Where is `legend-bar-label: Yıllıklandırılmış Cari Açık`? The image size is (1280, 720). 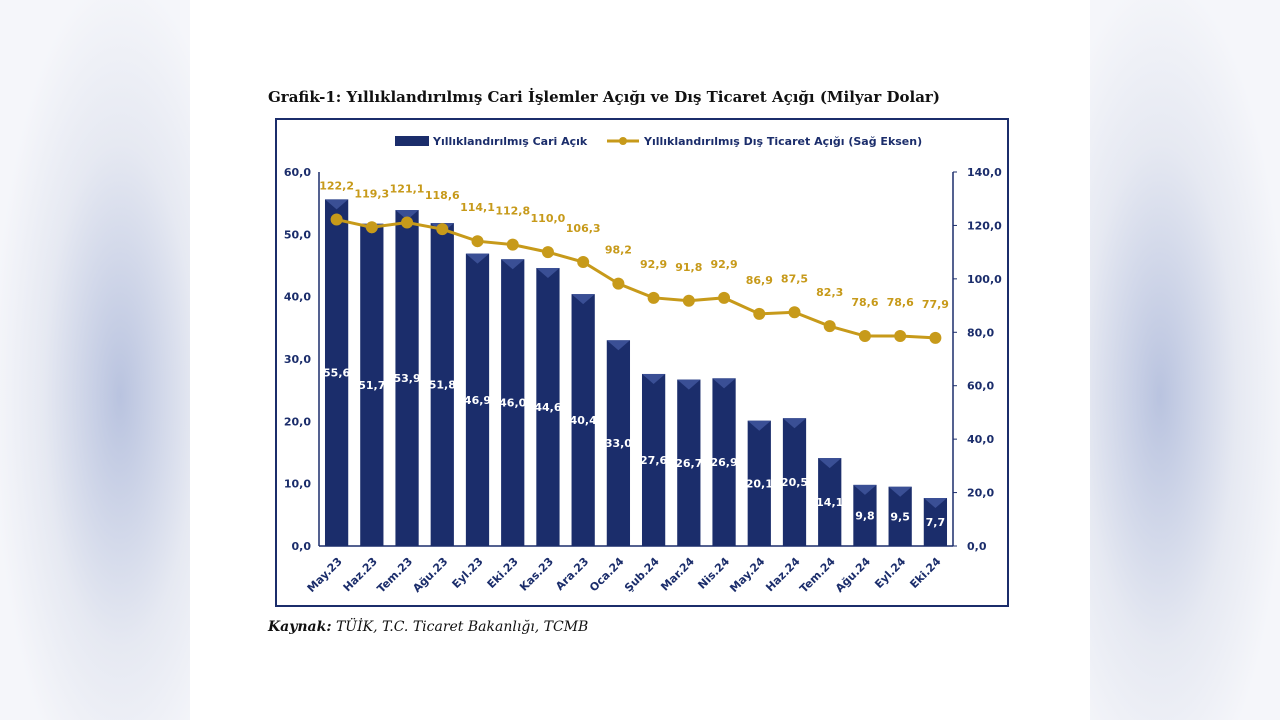
legend-bar-label: Yıllıklandırılmış Cari Açık is located at coordinates (510, 141).